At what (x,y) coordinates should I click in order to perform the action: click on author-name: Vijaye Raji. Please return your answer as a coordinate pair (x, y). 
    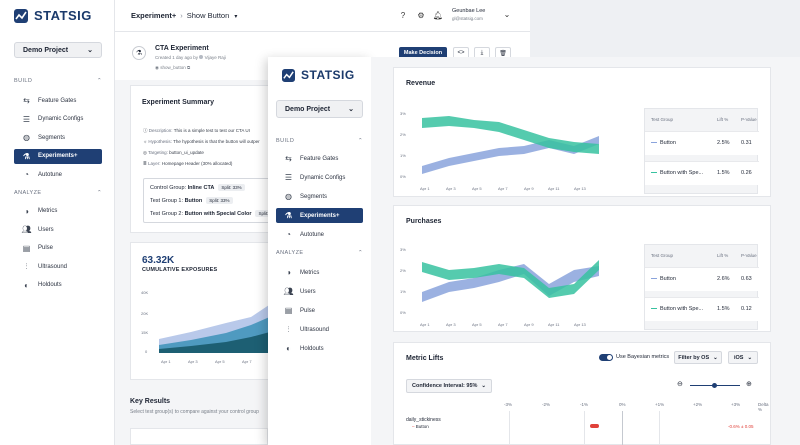
    Looking at the image, I should click on (215, 57).